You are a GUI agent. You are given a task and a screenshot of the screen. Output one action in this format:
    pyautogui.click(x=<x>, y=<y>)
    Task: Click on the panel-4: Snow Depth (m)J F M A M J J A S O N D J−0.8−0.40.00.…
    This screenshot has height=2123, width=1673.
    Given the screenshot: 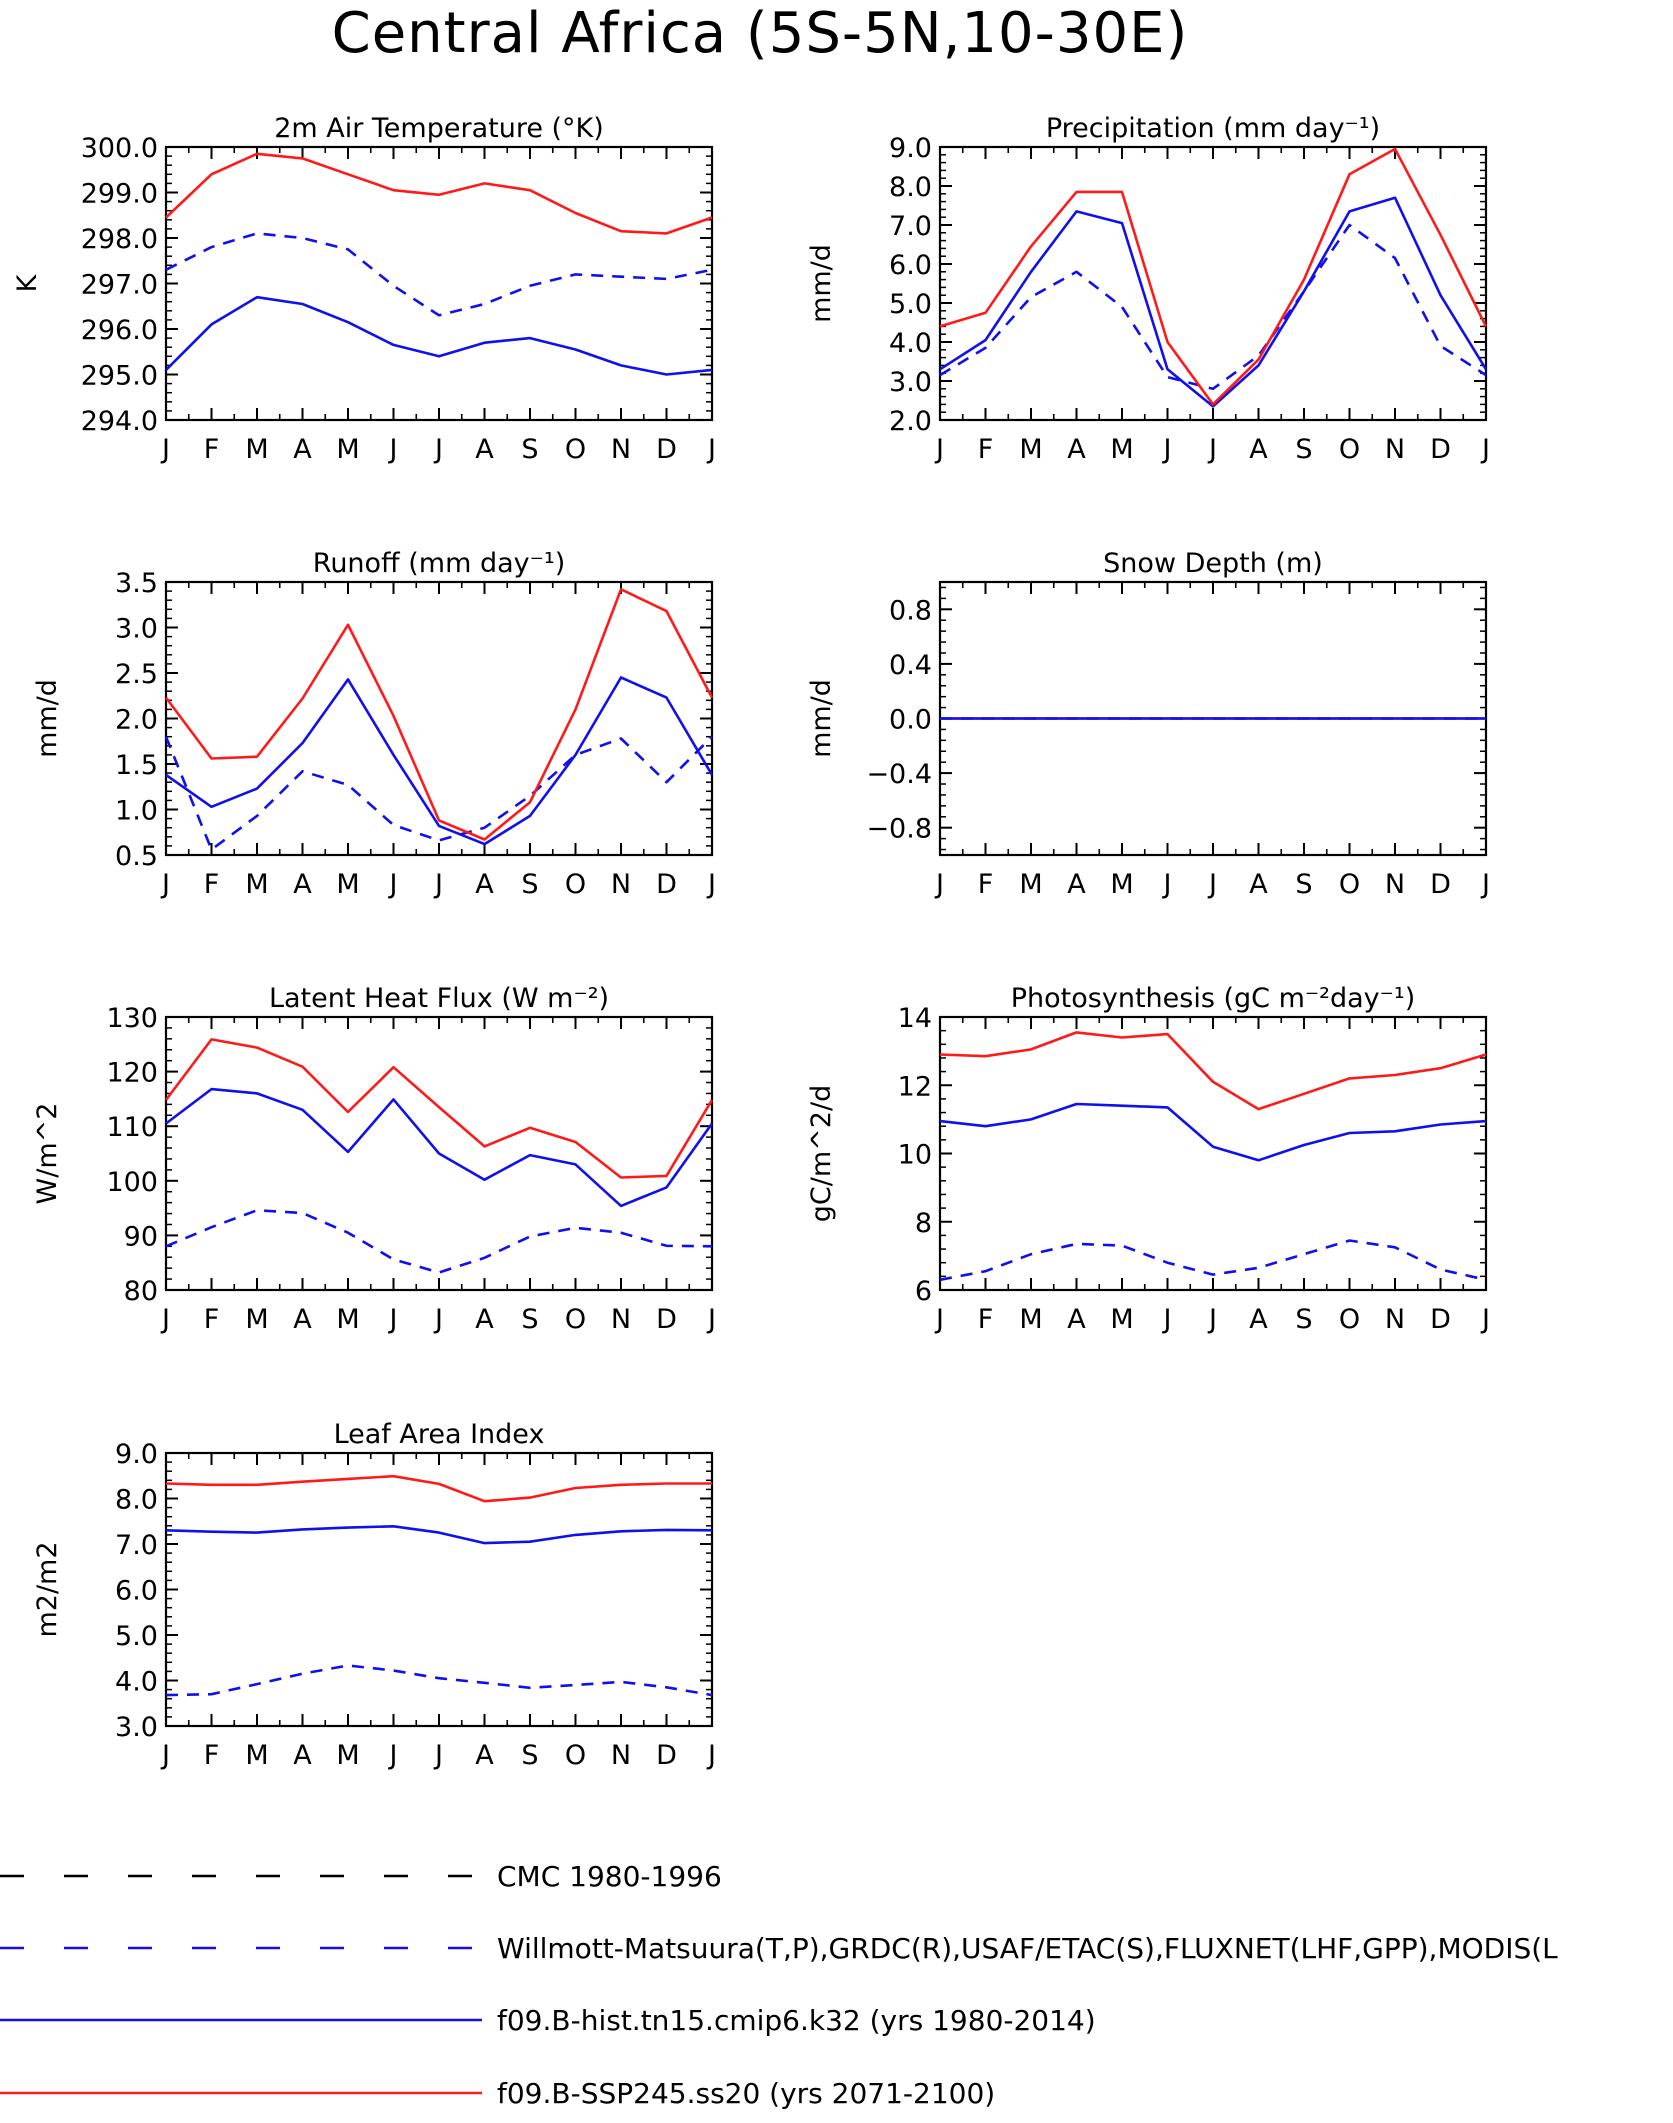 What is the action you would take?
    pyautogui.click(x=1148, y=724)
    